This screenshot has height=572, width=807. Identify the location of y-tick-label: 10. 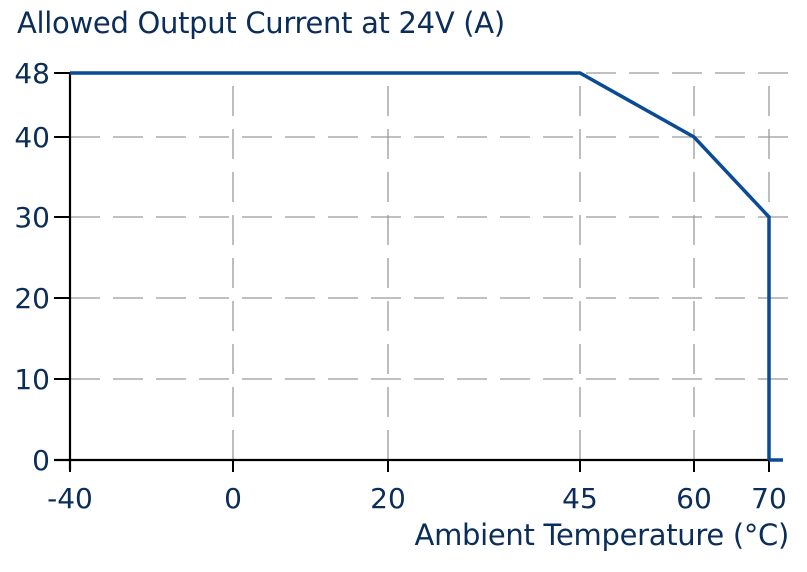
(32, 379).